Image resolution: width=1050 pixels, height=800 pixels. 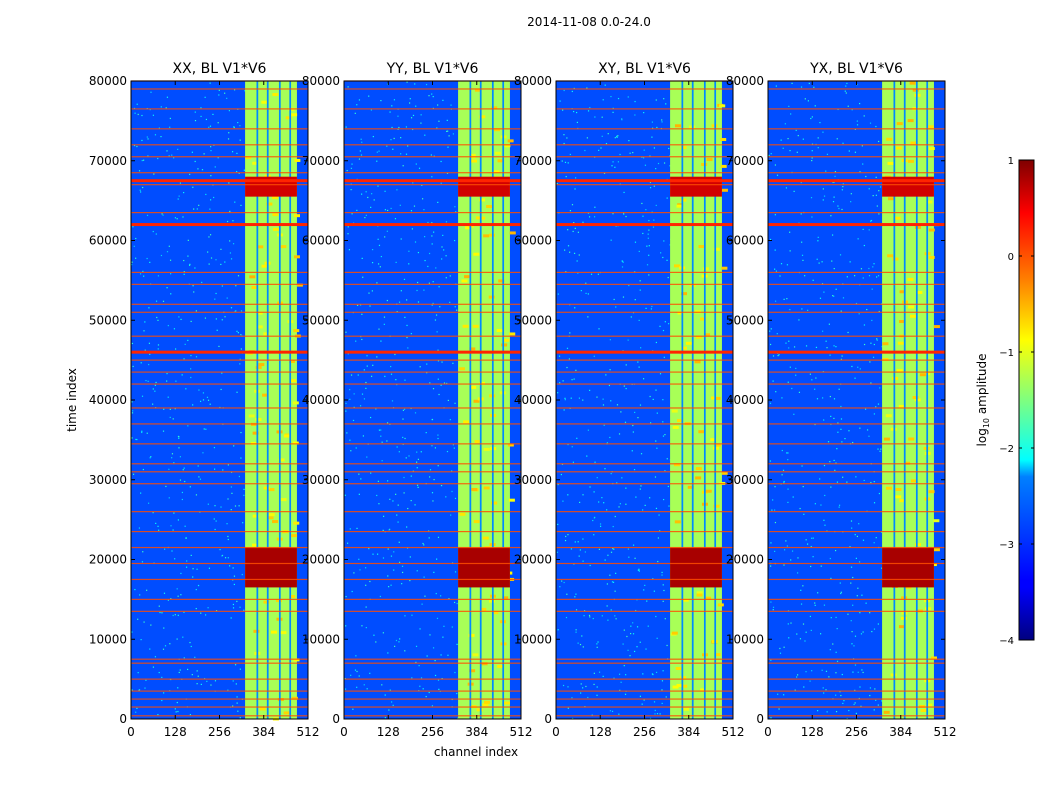 I want to click on y-tick-label: 70000, so click(x=321, y=161).